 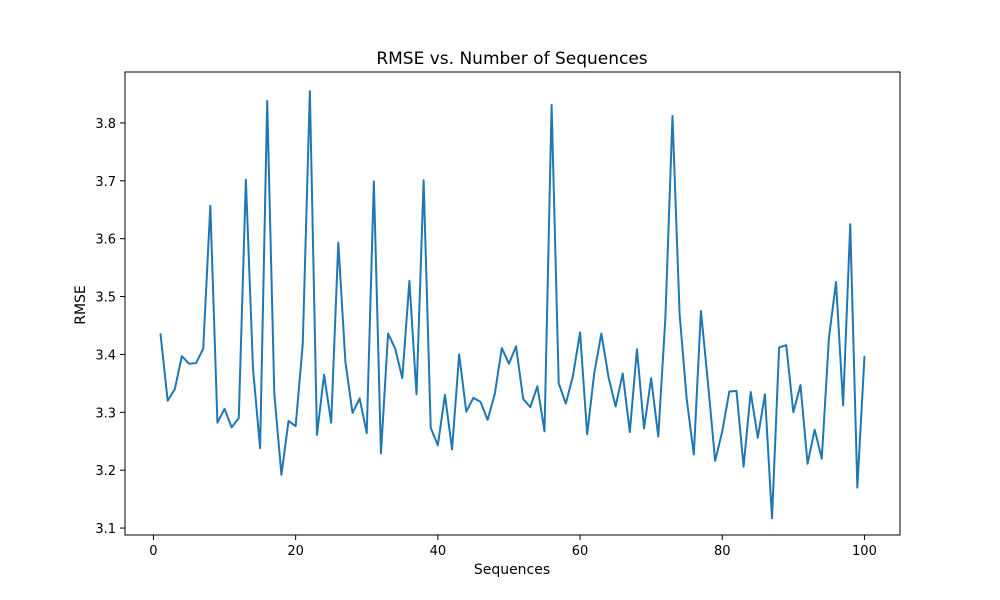 What do you see at coordinates (81, 305) in the screenshot?
I see `y-axis-title: RMSE` at bounding box center [81, 305].